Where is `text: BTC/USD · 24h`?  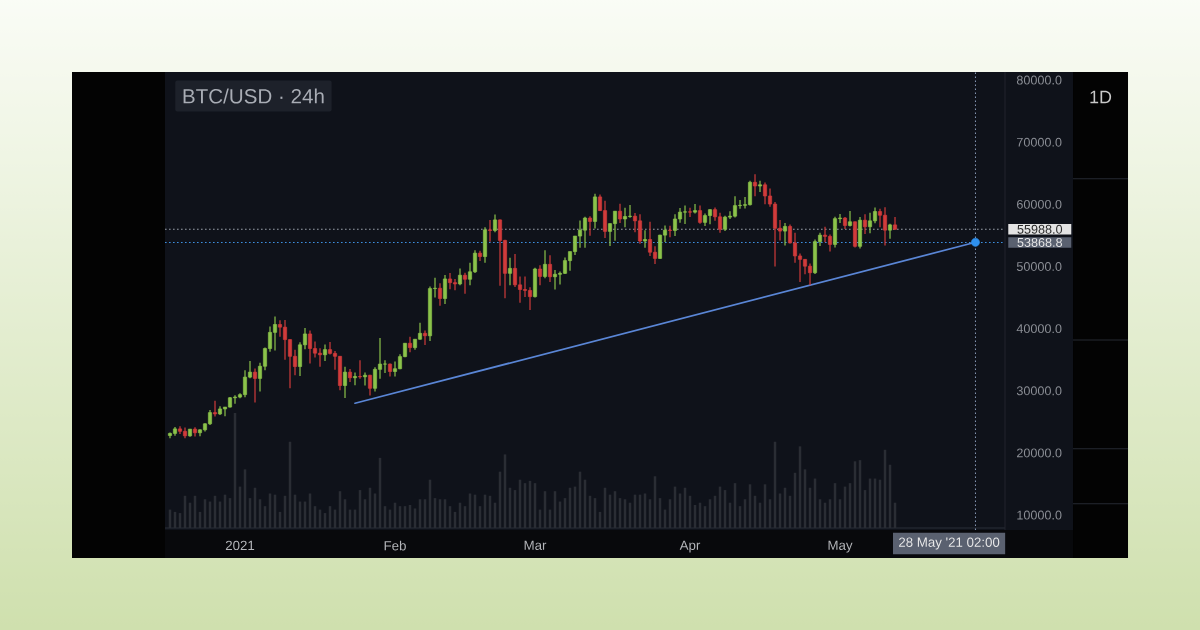 text: BTC/USD · 24h is located at coordinates (253, 96).